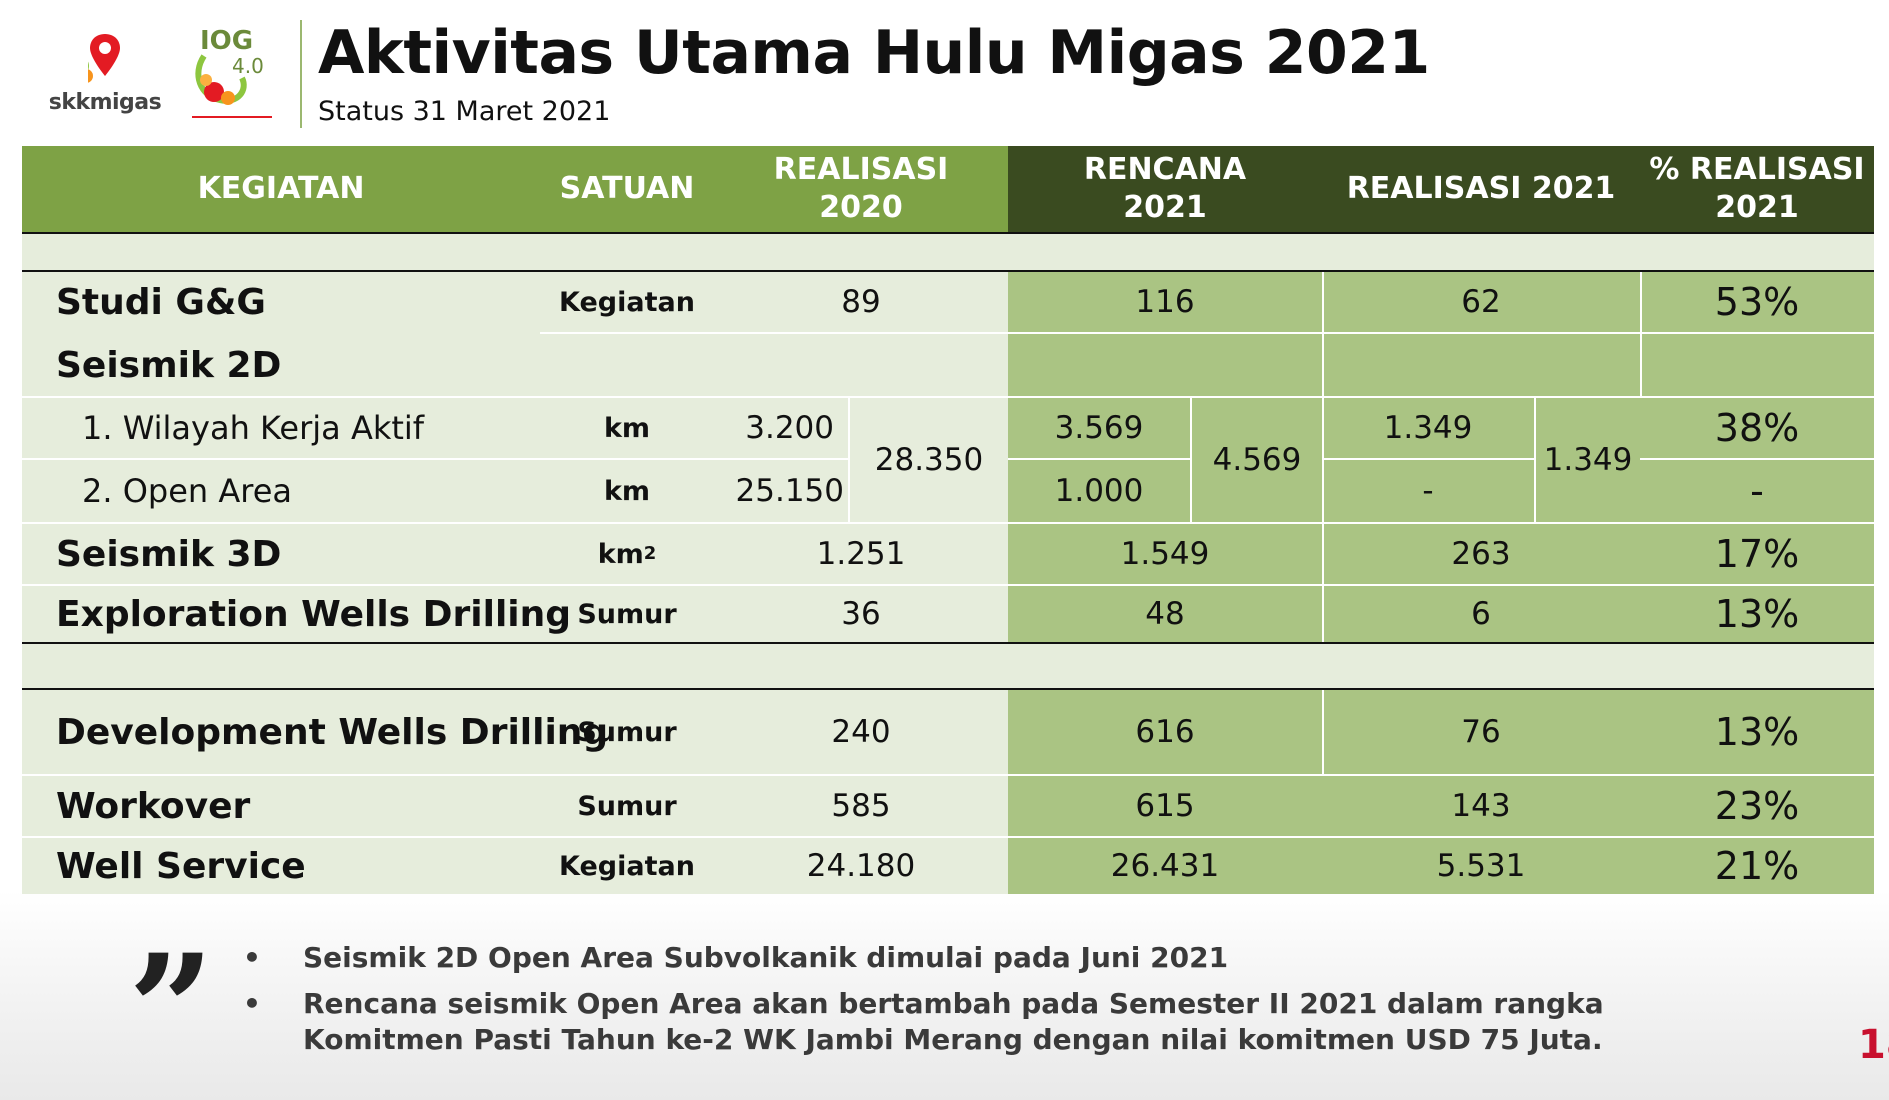 Image resolution: width=1889 pixels, height=1100 pixels. I want to click on row-wk-aktif-kegiatan: 1. Wilayah Kerja Aktif, so click(253, 428).